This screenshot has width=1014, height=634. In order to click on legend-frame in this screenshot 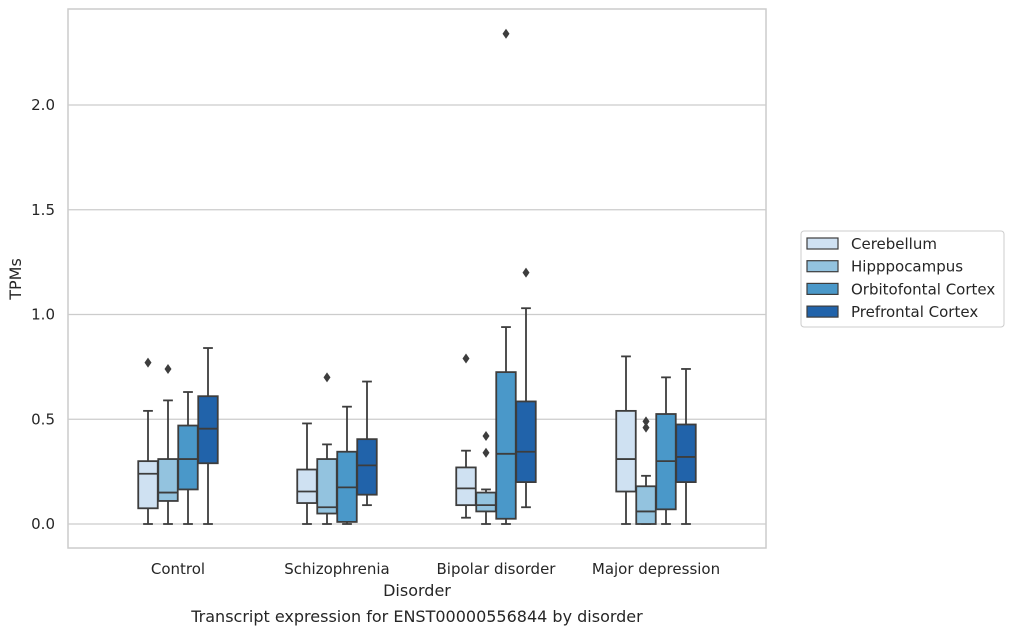, I will do `click(902, 279)`.